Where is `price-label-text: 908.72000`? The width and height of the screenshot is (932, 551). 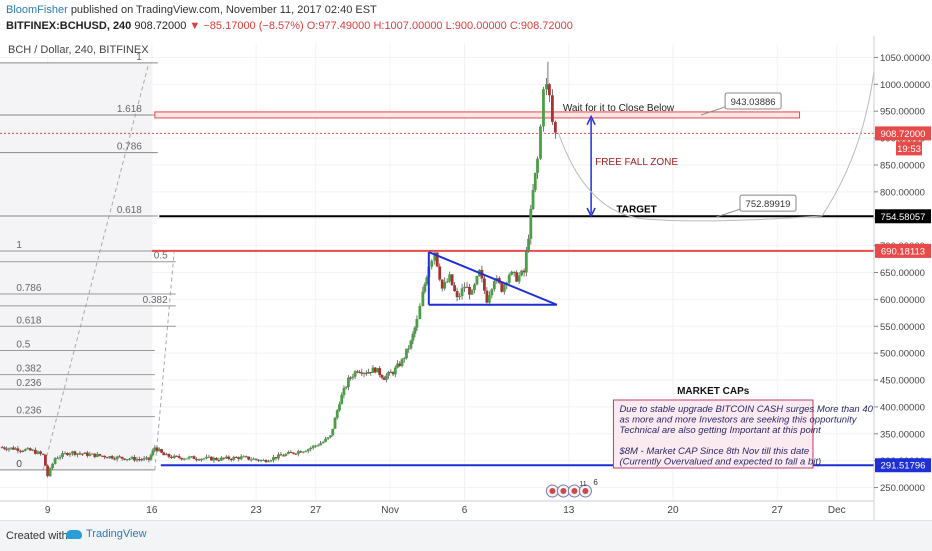 price-label-text: 908.72000 is located at coordinates (903, 134).